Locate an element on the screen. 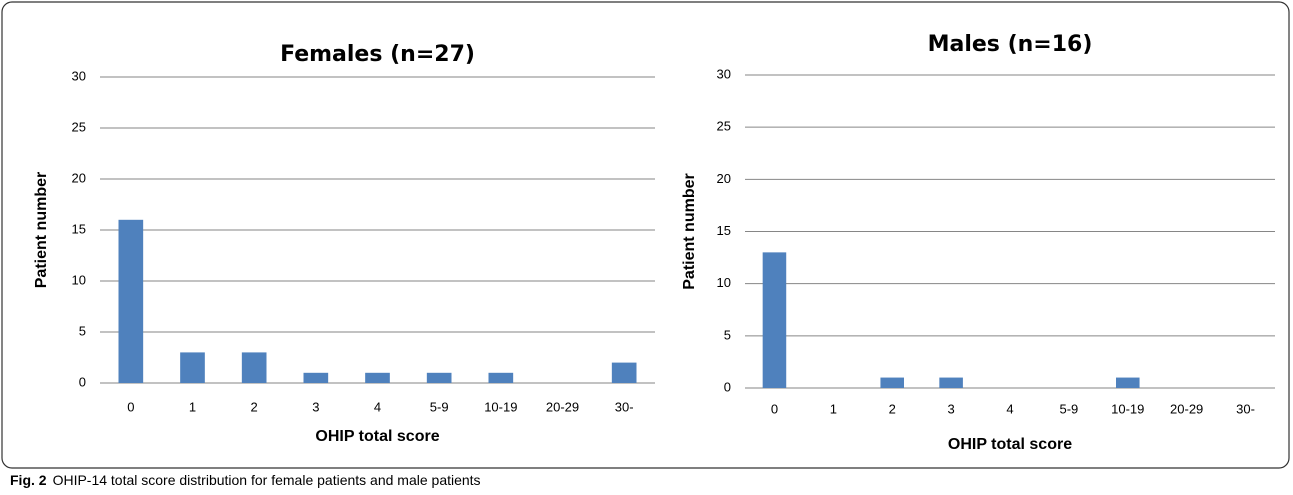  chart-title: Females (n=27) is located at coordinates (377, 54).